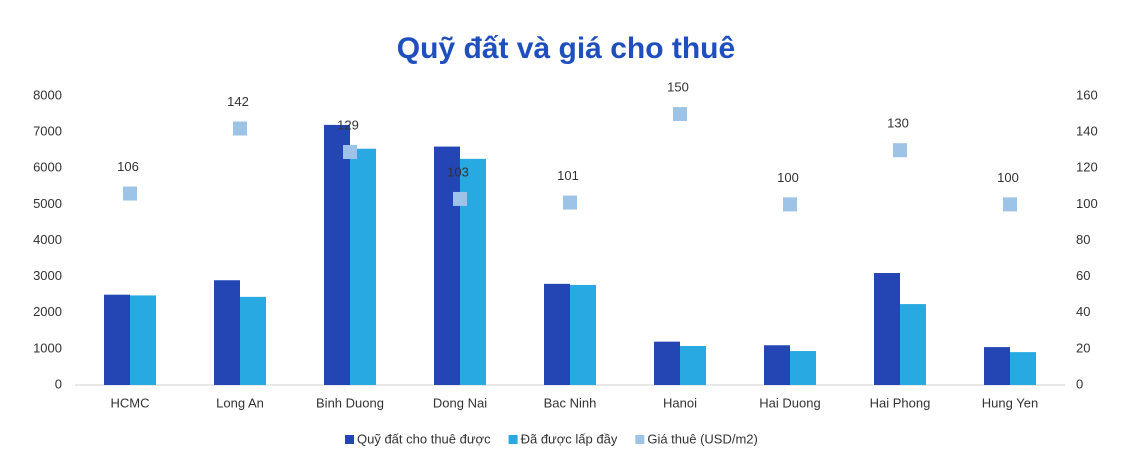 The width and height of the screenshot is (1142, 476). I want to click on y-tick-label: 4000, so click(47, 239).